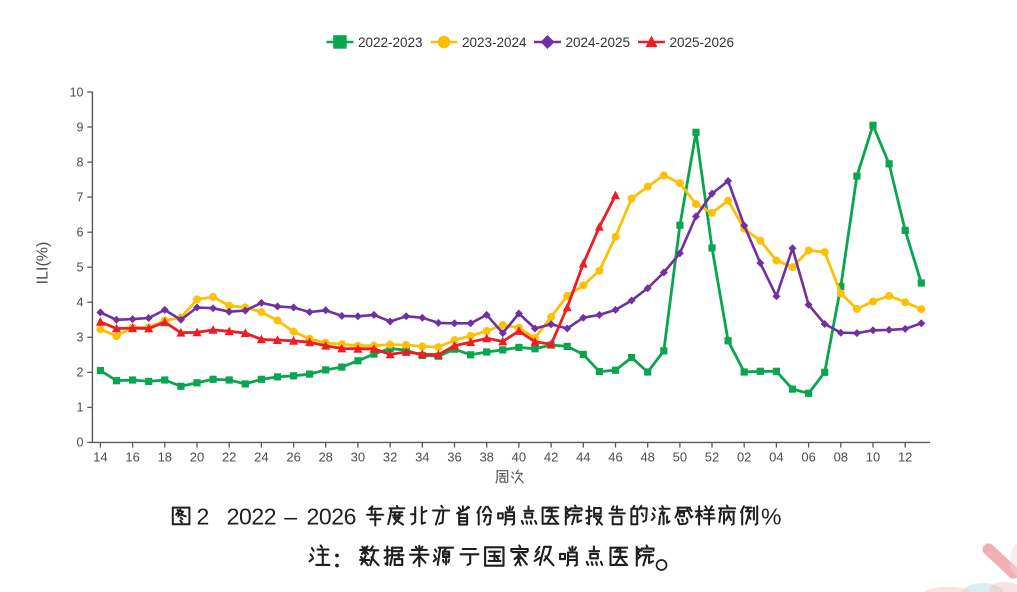  What do you see at coordinates (80, 443) in the screenshot?
I see `svg-text: 0` at bounding box center [80, 443].